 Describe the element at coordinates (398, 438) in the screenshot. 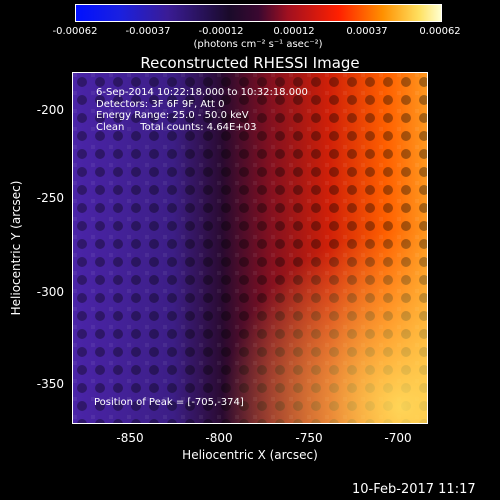

I see `x-tick: -700` at that location.